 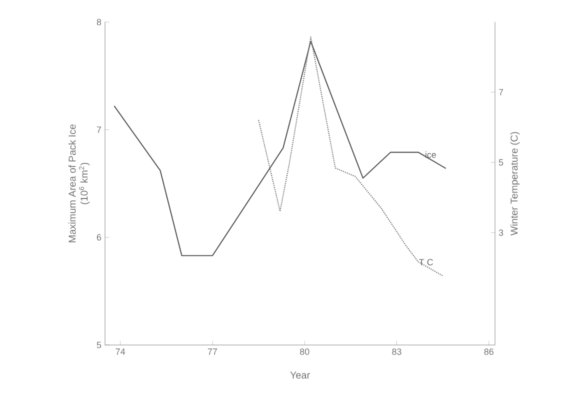 I want to click on y2-tick-label: 7, so click(x=501, y=92).